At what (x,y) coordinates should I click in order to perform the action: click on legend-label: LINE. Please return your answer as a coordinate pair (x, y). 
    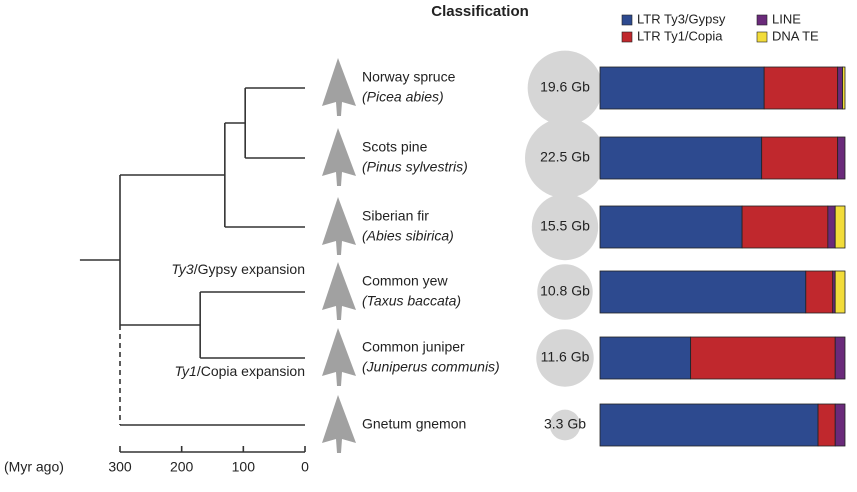
    Looking at the image, I should click on (786, 18).